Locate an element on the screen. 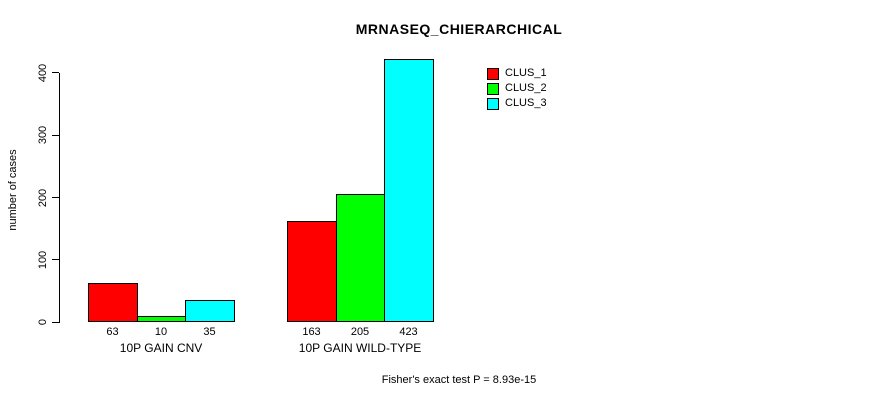 The height and width of the screenshot is (400, 890). y-tick-label-text: 400 is located at coordinates (43, 73).